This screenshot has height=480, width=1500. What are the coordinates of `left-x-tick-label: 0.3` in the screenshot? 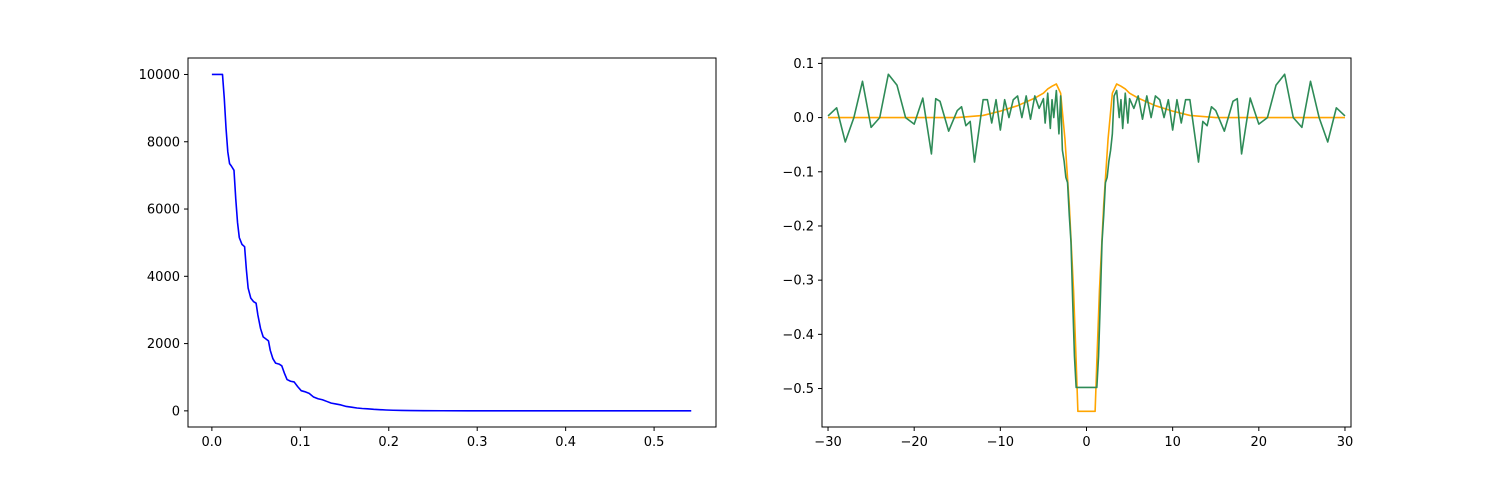 It's located at (477, 442).